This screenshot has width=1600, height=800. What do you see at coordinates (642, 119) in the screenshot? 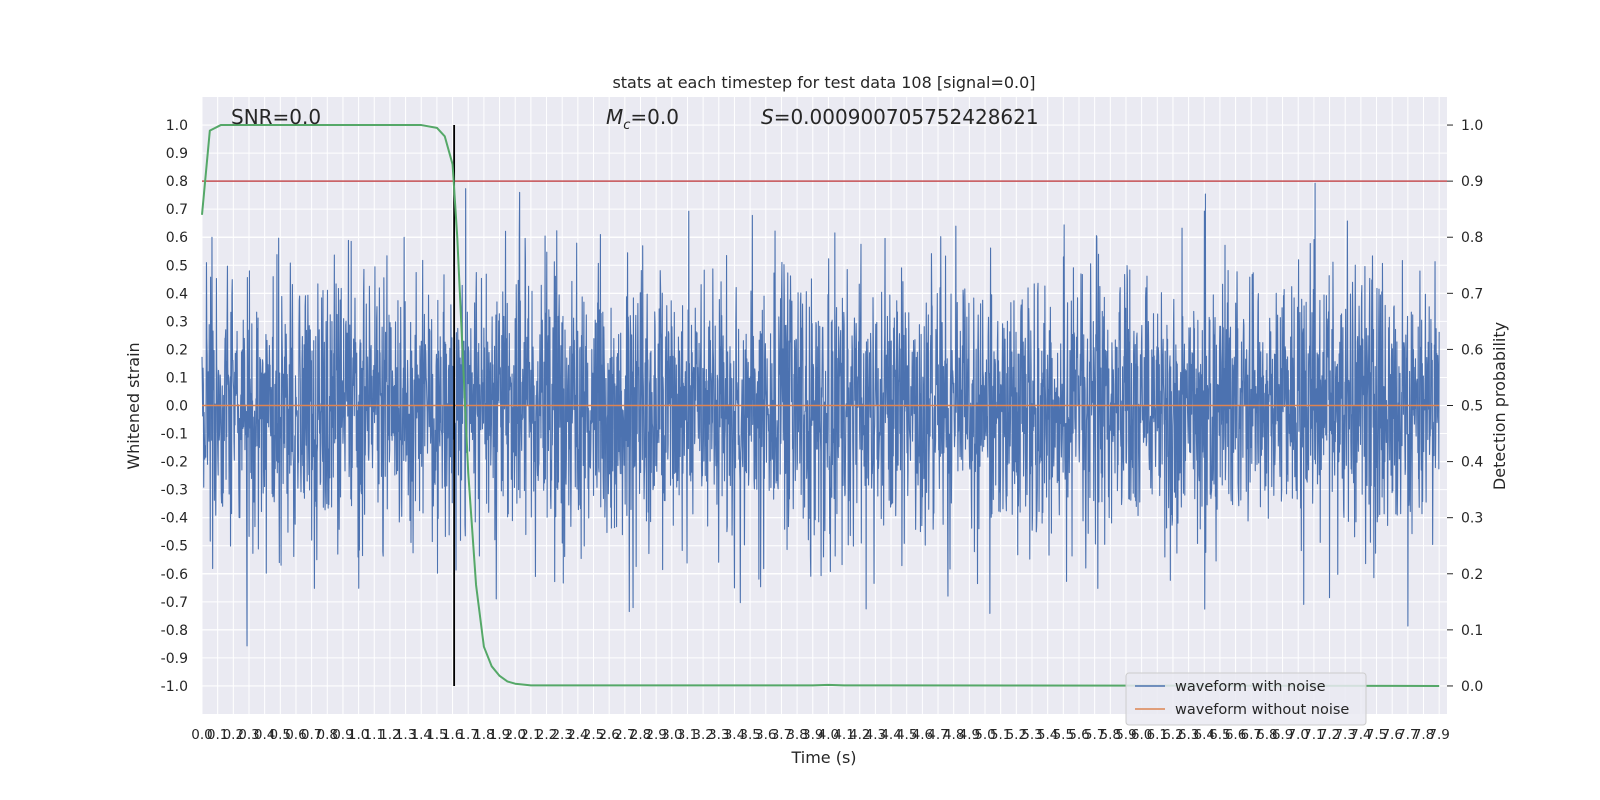
I see `mc-annotation: Mc=0.0` at bounding box center [642, 119].